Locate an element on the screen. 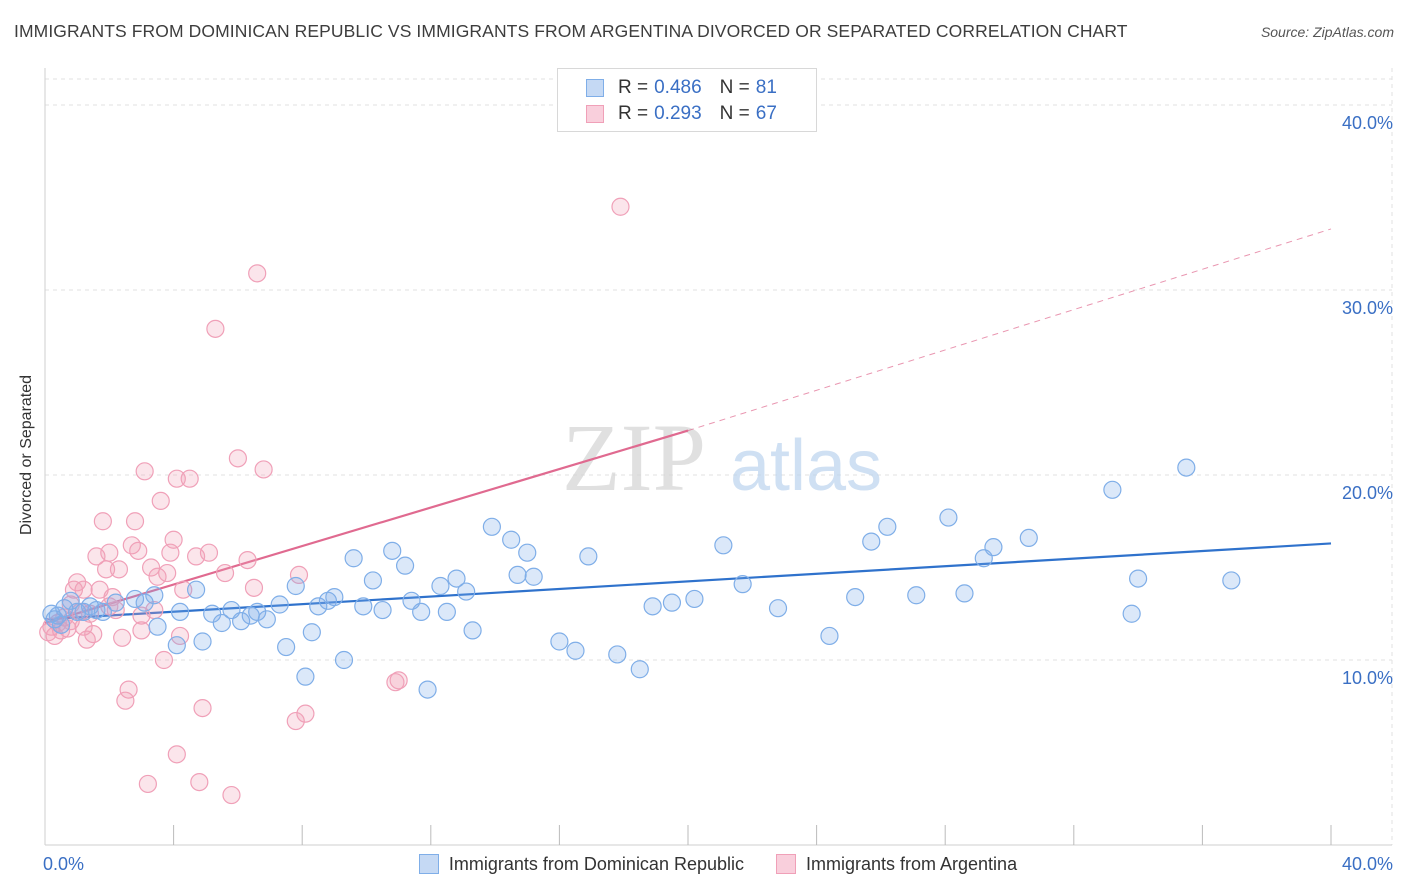 This screenshot has height=892, width=1406. series-legend-argentina: Immigrants from Argentina is located at coordinates (896, 864).